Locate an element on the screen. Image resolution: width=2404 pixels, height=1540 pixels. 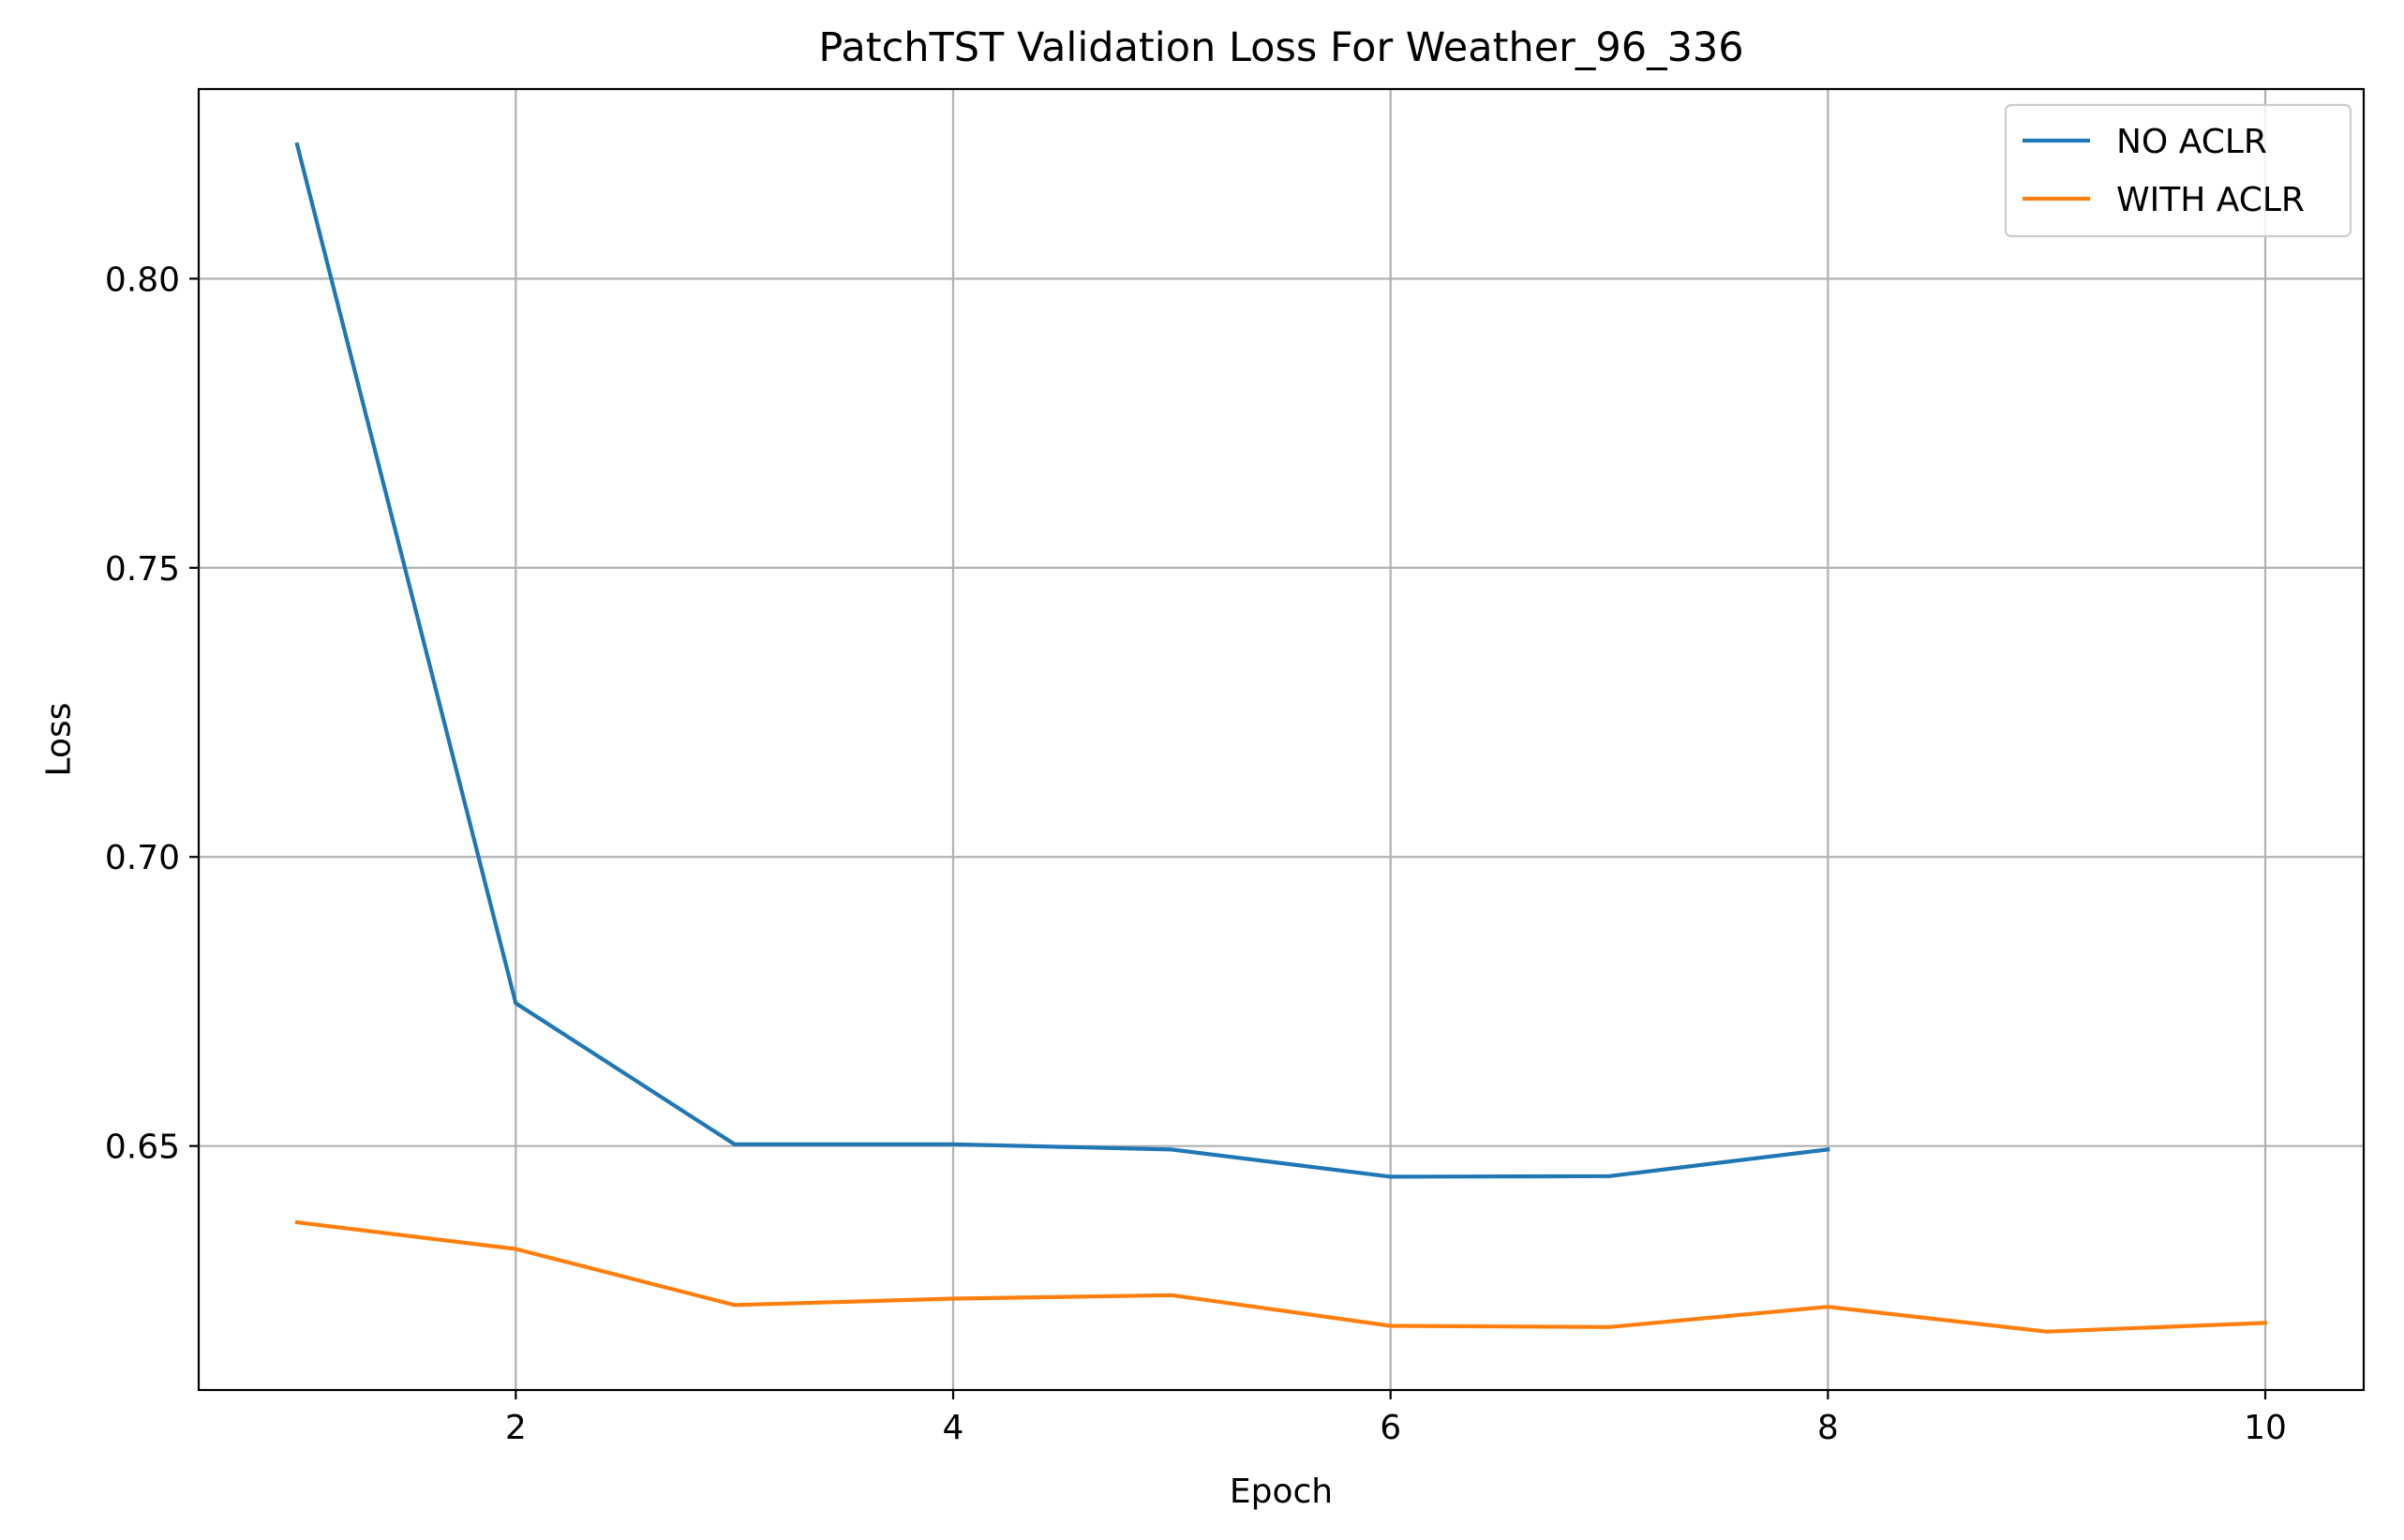
legend-box is located at coordinates (2178, 170).